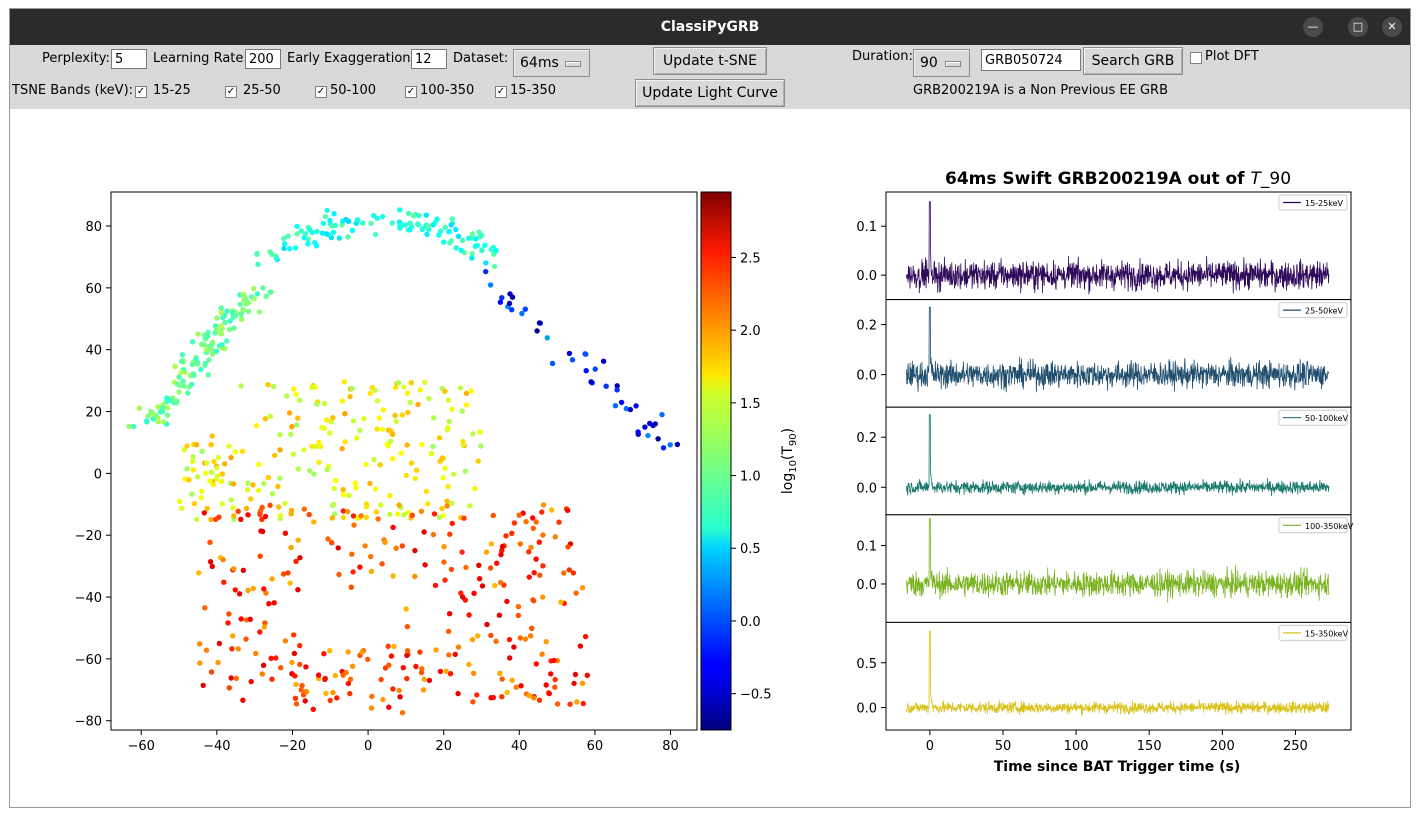 The height and width of the screenshot is (817, 1420). I want to click on learning-rate-input, so click(263, 59).